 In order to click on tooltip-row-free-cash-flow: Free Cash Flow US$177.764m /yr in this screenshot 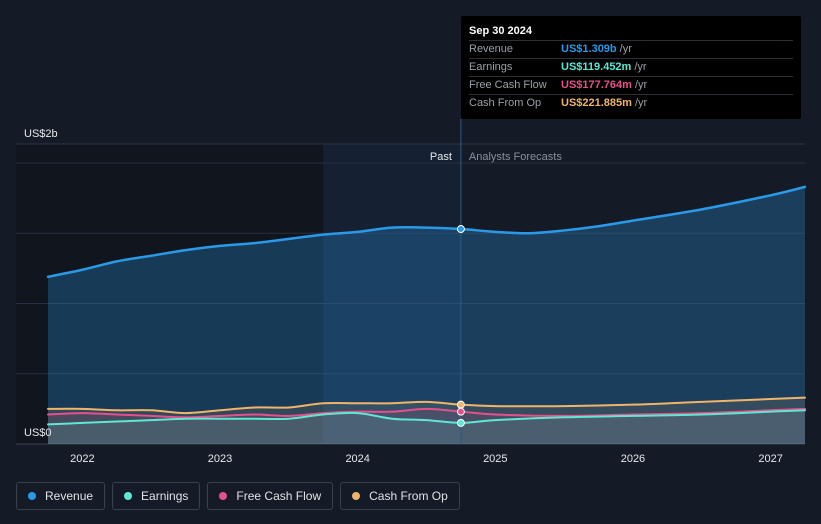, I will do `click(631, 86)`.